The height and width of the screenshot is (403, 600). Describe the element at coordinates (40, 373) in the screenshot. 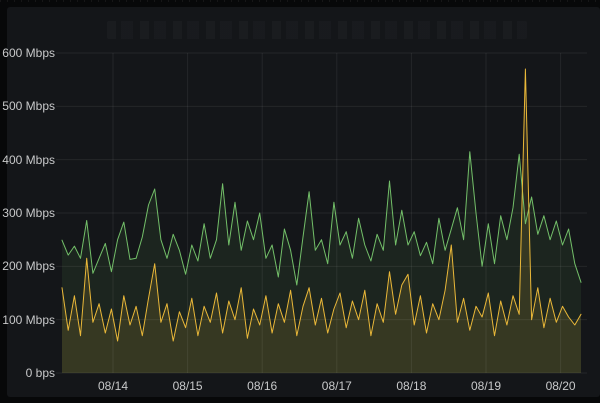

I see `y-axis-label: 0 bps` at that location.